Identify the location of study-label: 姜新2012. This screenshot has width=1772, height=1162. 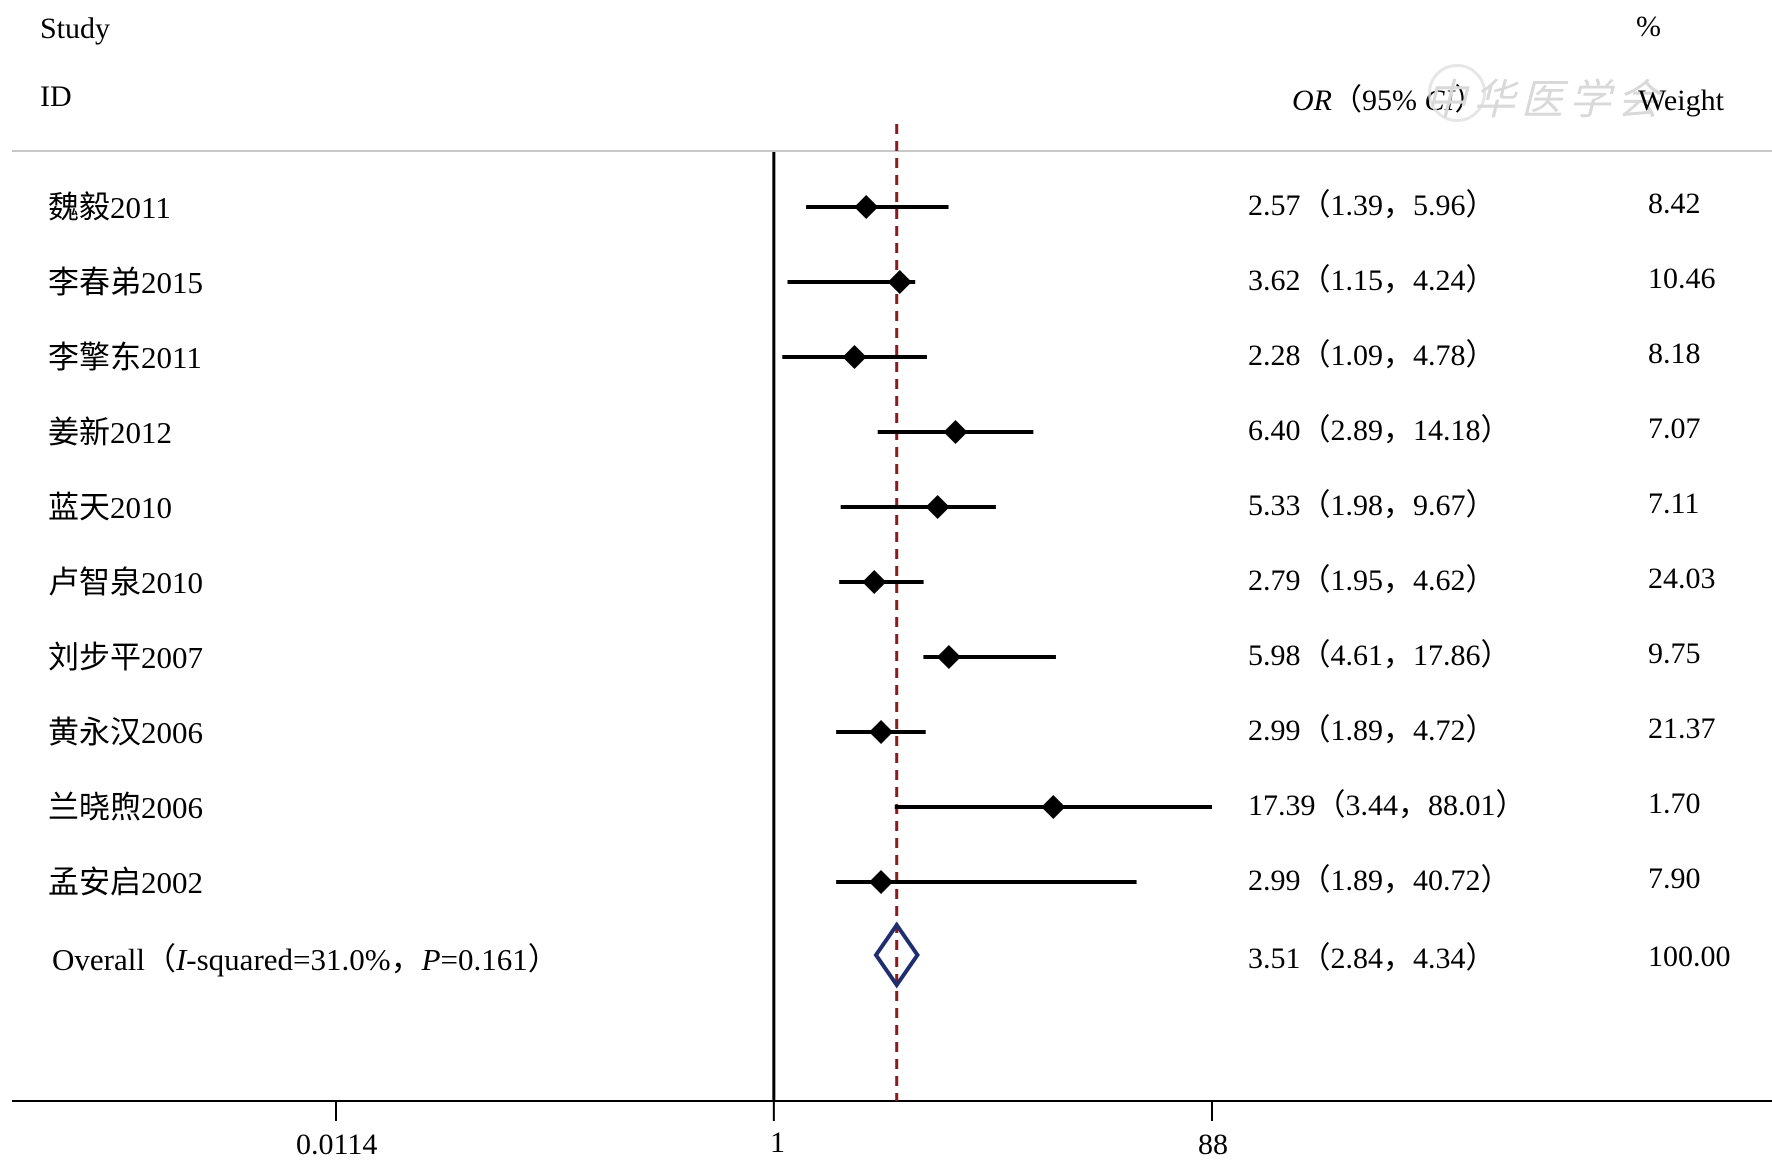
(110, 432).